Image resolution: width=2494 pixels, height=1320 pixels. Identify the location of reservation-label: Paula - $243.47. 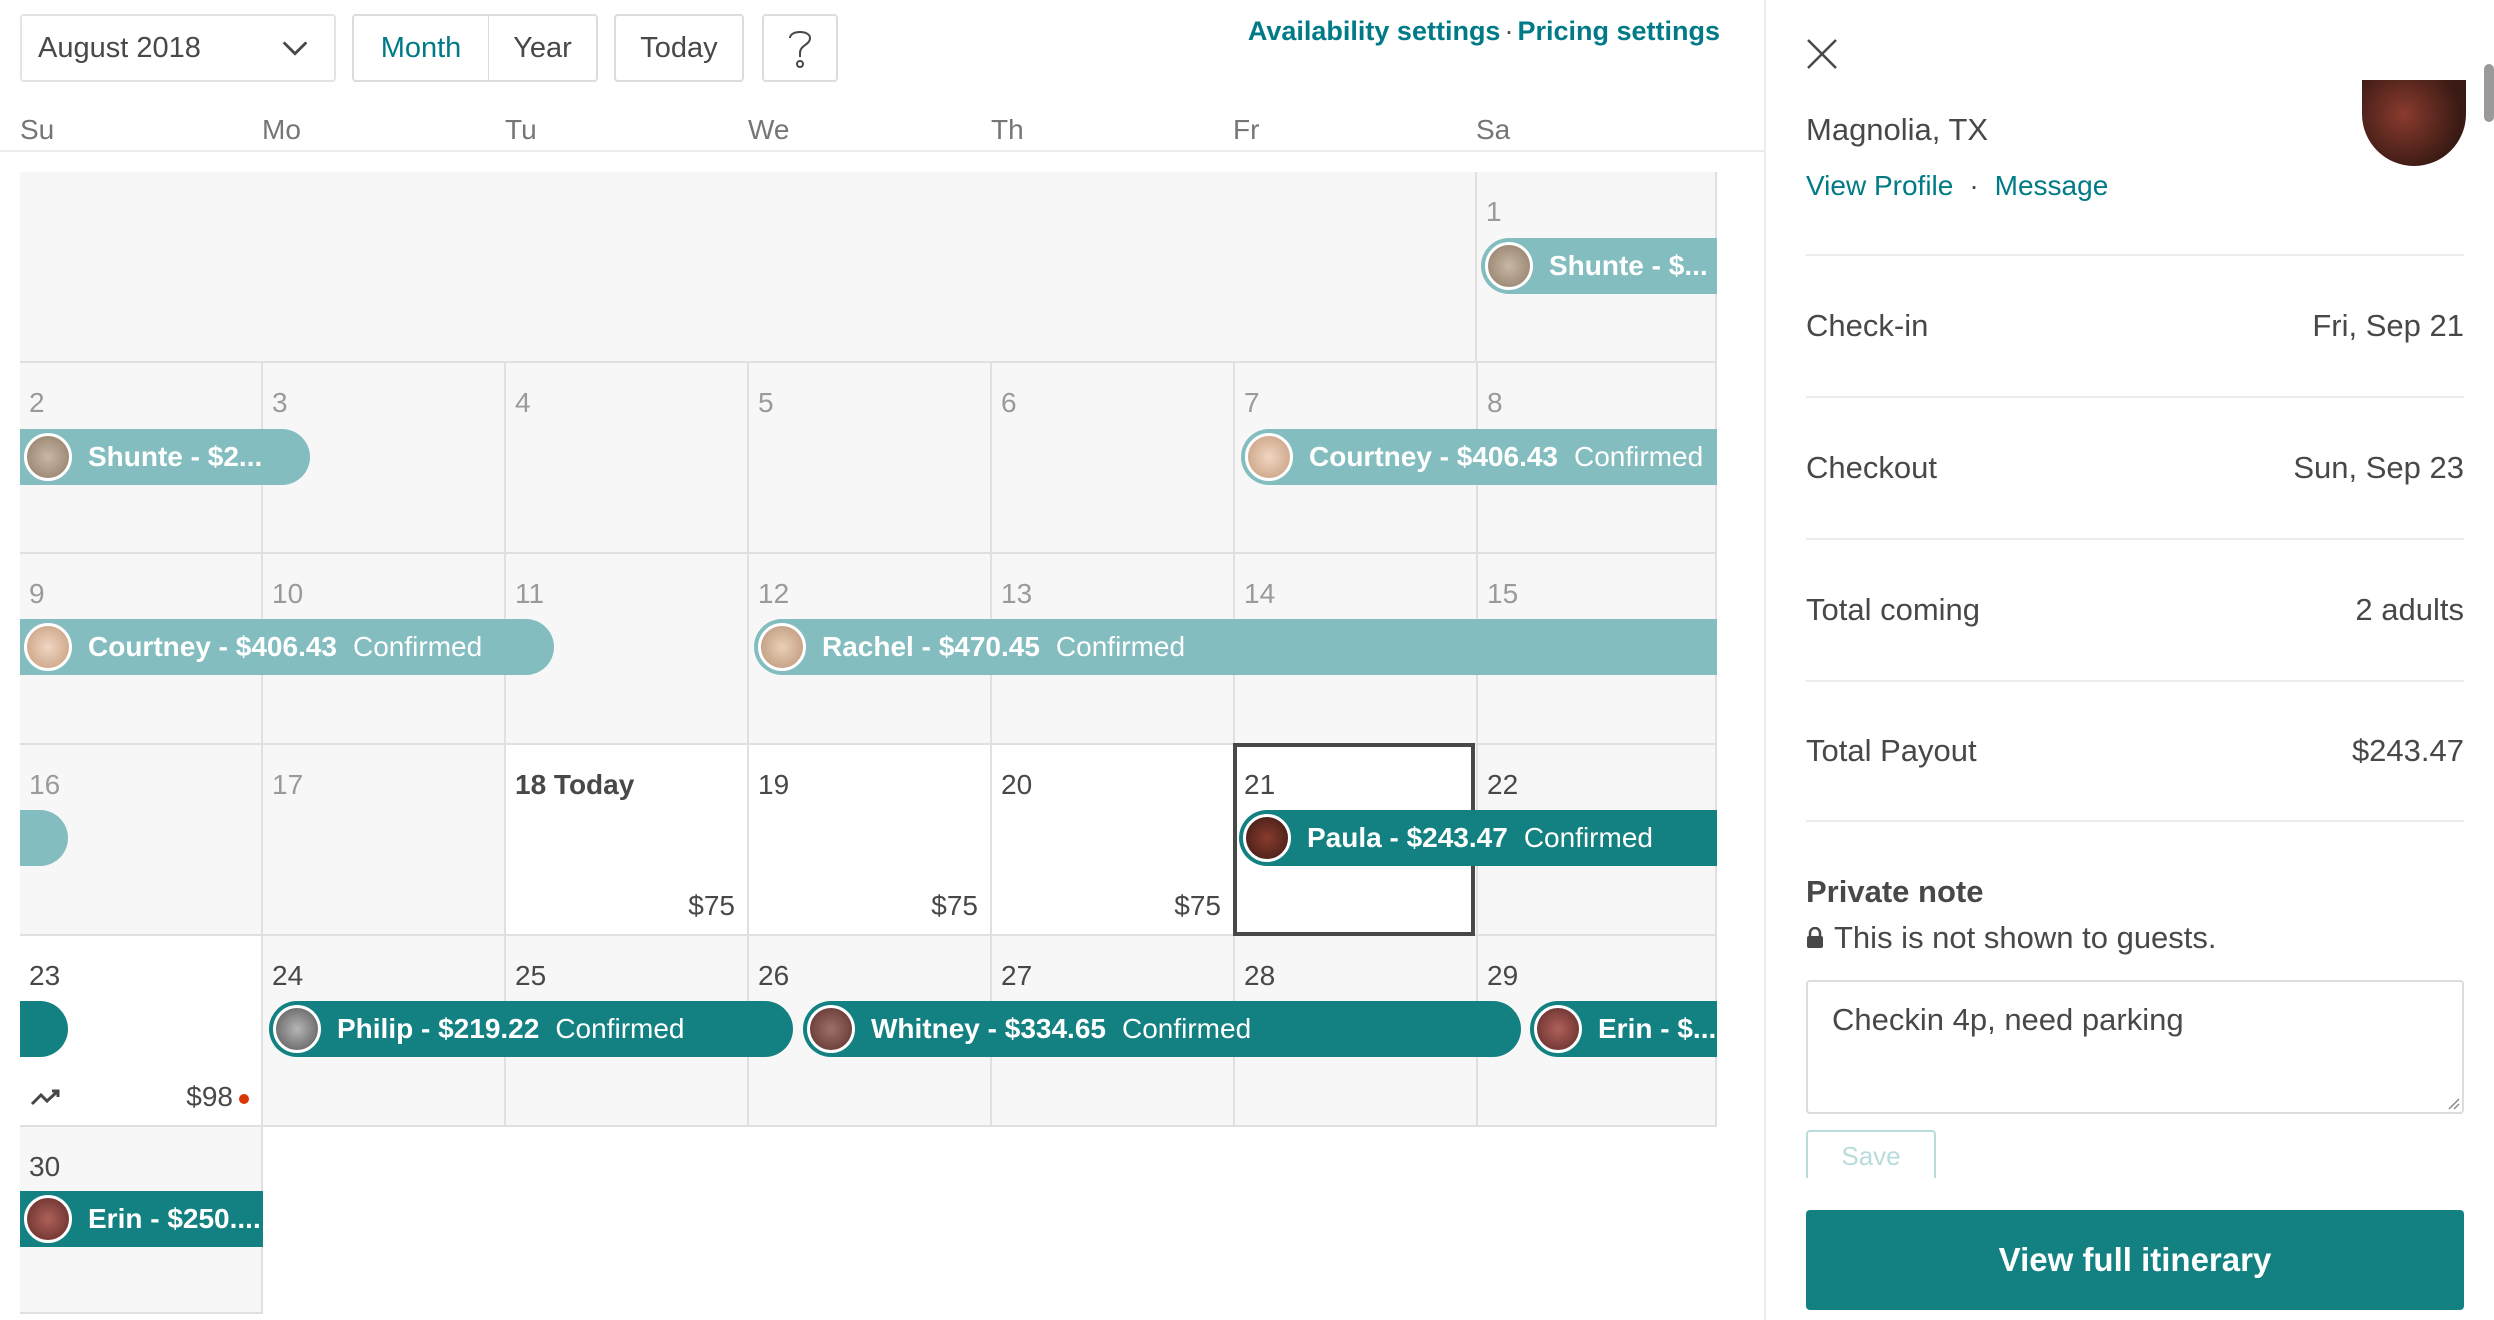
(1407, 837).